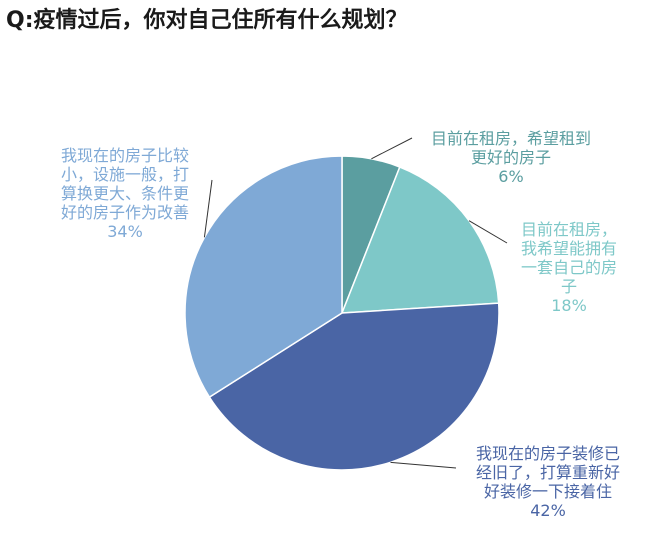  I want to click on slice-label-text: 目前在租房， 我希望能拥有 一套自己的房 子, so click(568, 258).